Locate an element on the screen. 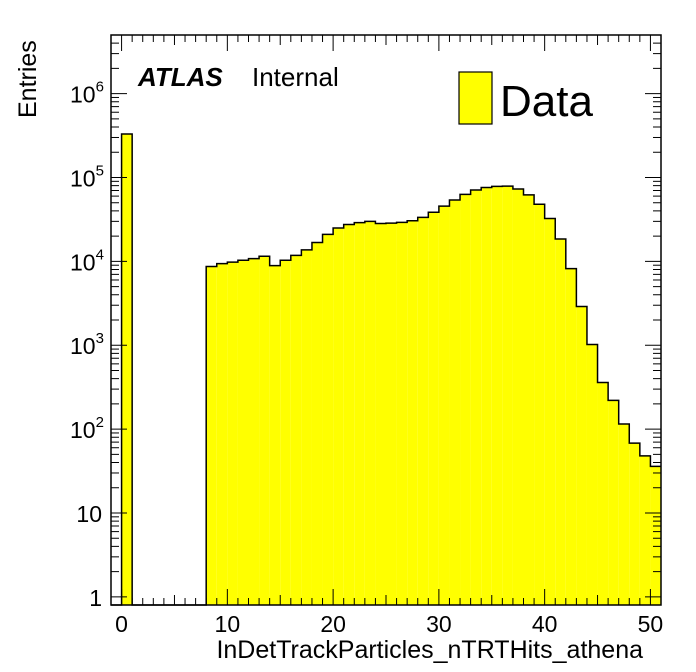  legend-label: Data is located at coordinates (546, 101).